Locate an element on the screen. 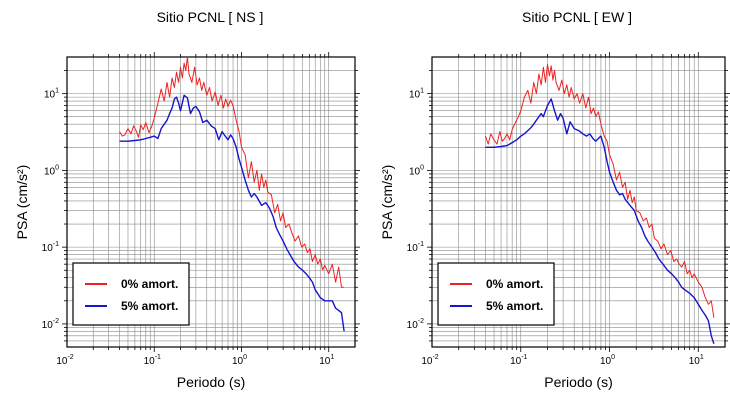 The image size is (730, 400). chart-title: Sitio PCNL [ EW ] is located at coordinates (577, 17).